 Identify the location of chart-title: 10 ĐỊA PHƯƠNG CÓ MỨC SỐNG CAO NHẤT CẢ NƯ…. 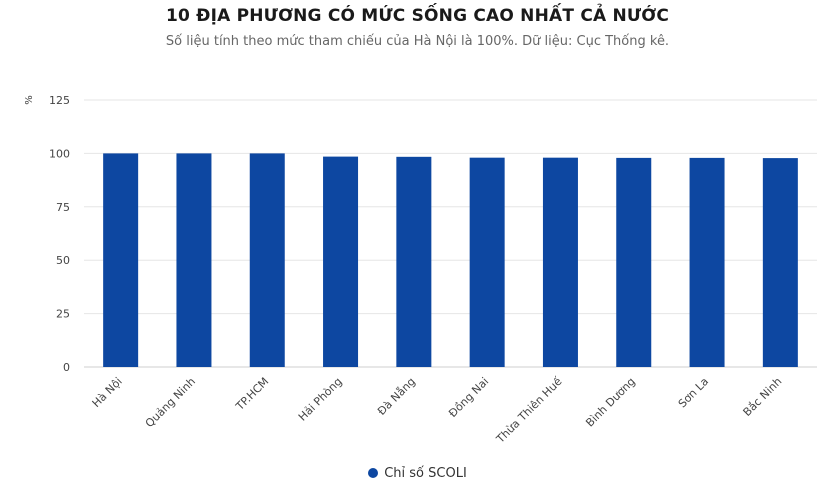
(417, 16).